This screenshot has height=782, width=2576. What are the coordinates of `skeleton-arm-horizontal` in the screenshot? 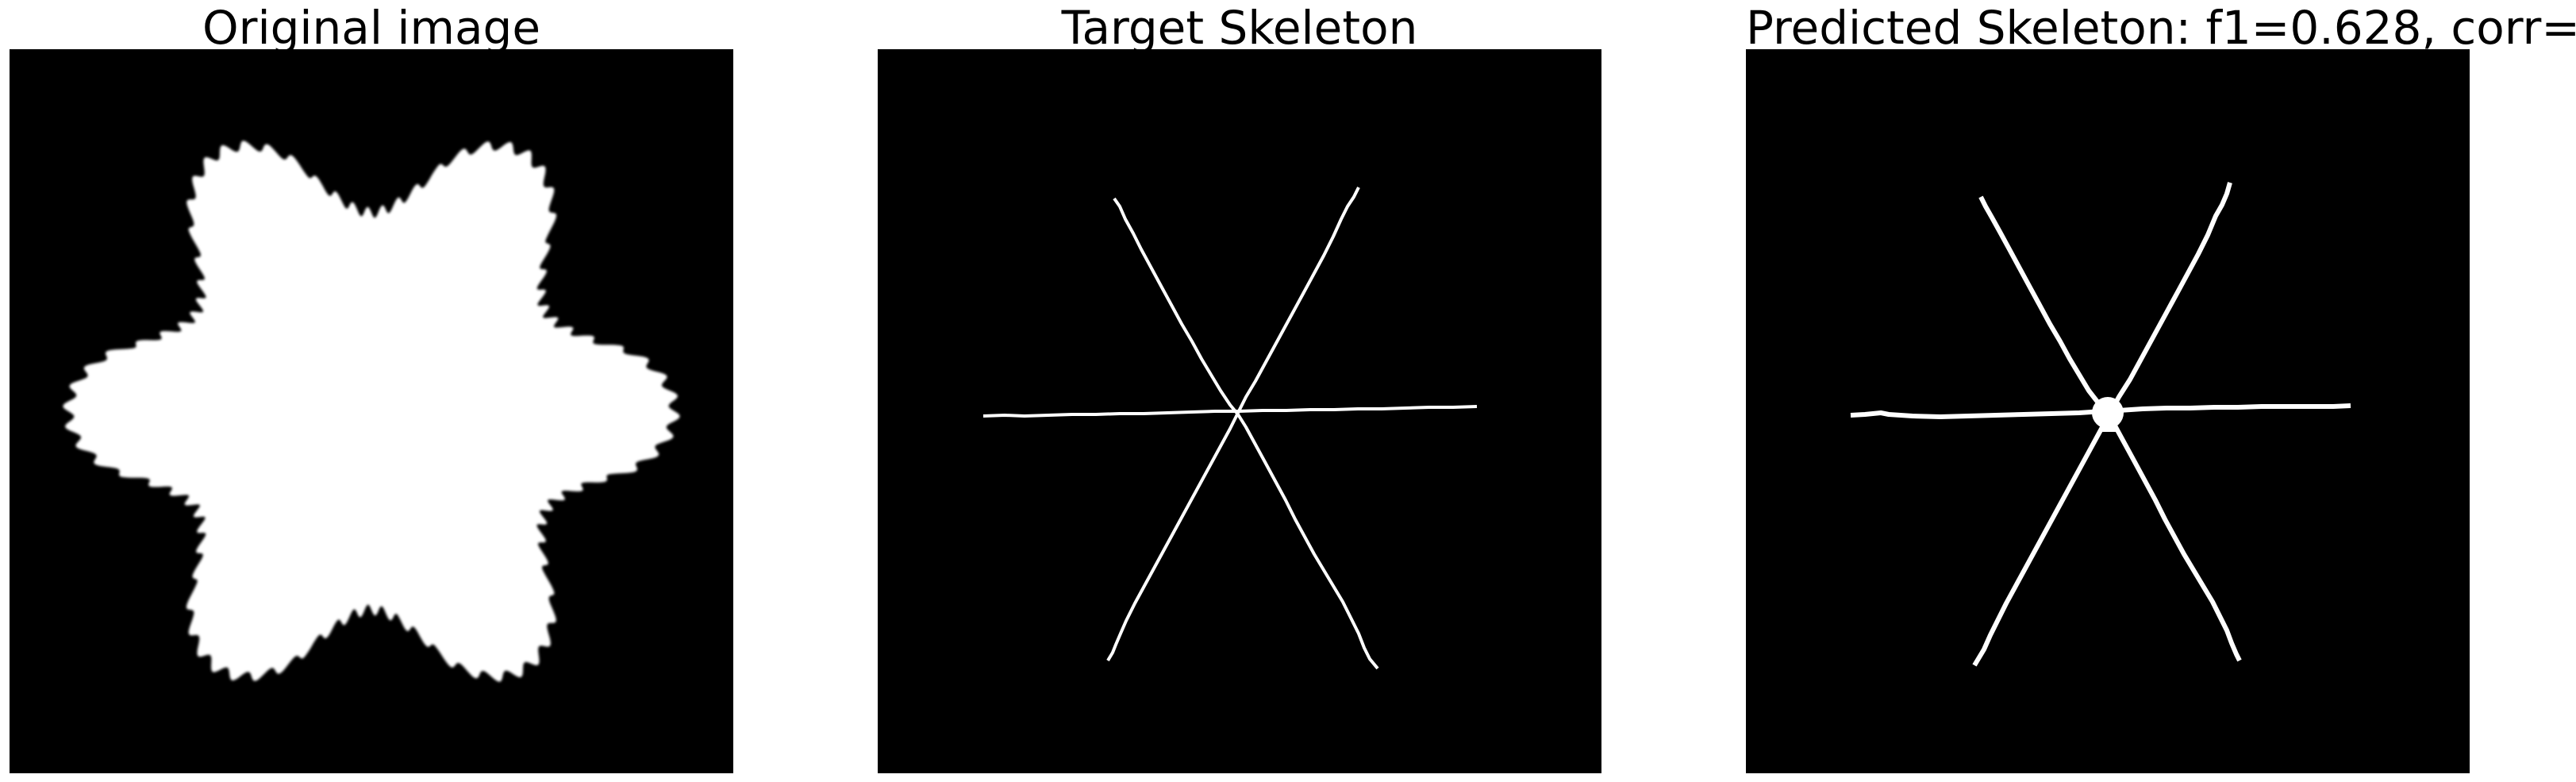 It's located at (1230, 411).